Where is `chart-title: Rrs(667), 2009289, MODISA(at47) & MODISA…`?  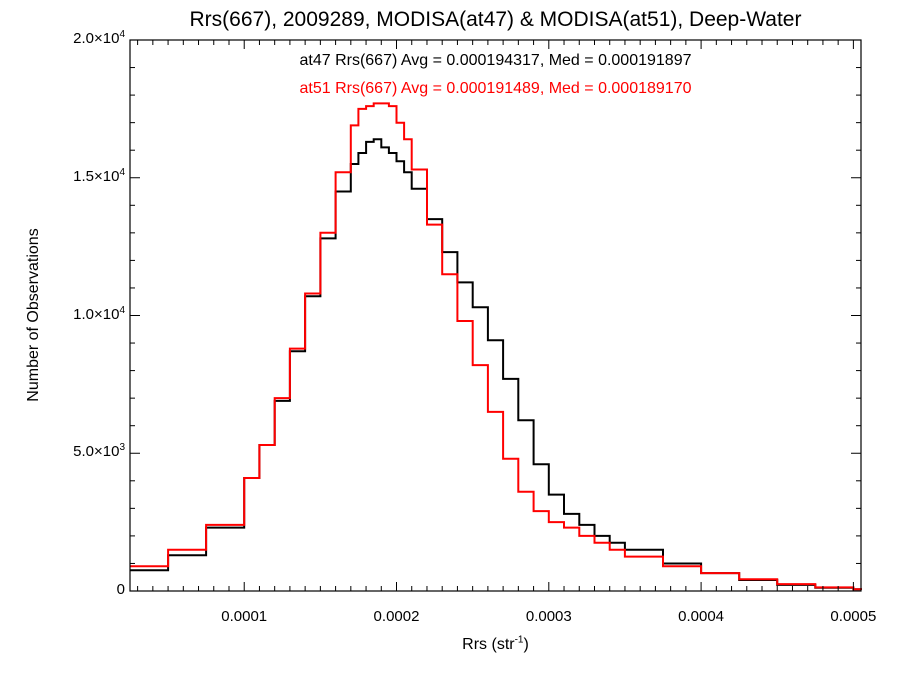 chart-title: Rrs(667), 2009289, MODISA(at47) & MODISA… is located at coordinates (495, 19).